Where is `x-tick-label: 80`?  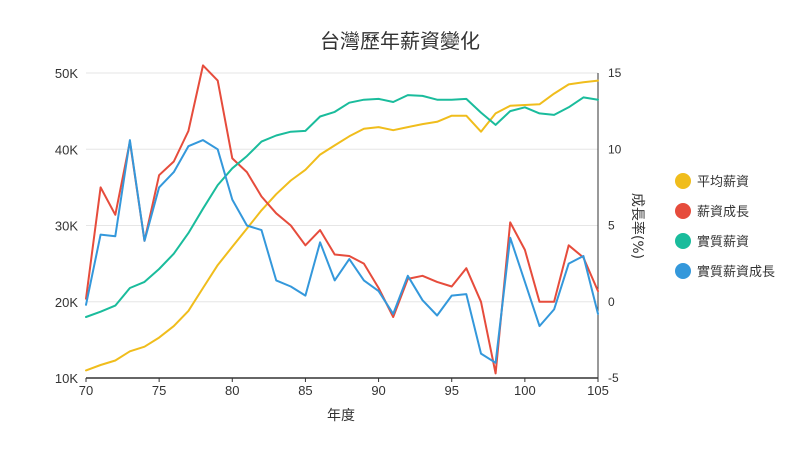
x-tick-label: 80 is located at coordinates (232, 390).